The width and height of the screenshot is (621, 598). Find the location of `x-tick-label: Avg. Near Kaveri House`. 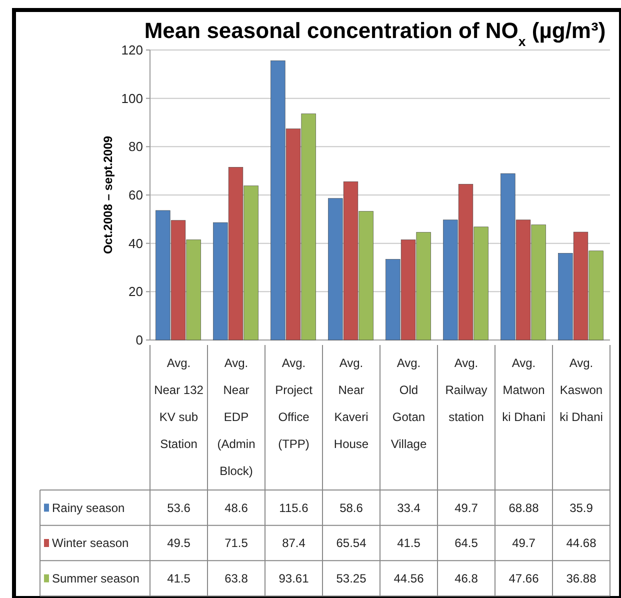

x-tick-label: Avg. Near Kaveri House is located at coordinates (351, 403).